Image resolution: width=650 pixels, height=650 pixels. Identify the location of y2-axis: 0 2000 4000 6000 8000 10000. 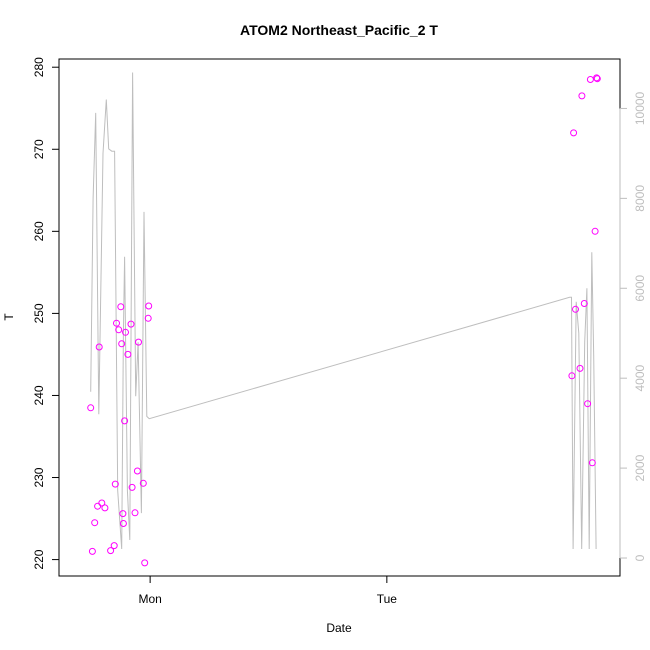
(633, 326).